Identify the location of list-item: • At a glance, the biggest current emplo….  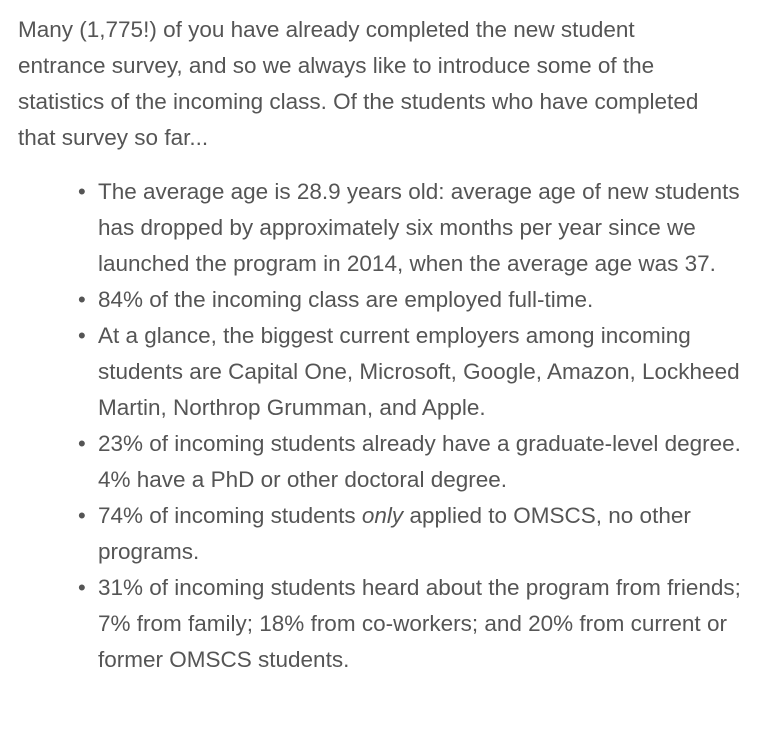
(413, 372).